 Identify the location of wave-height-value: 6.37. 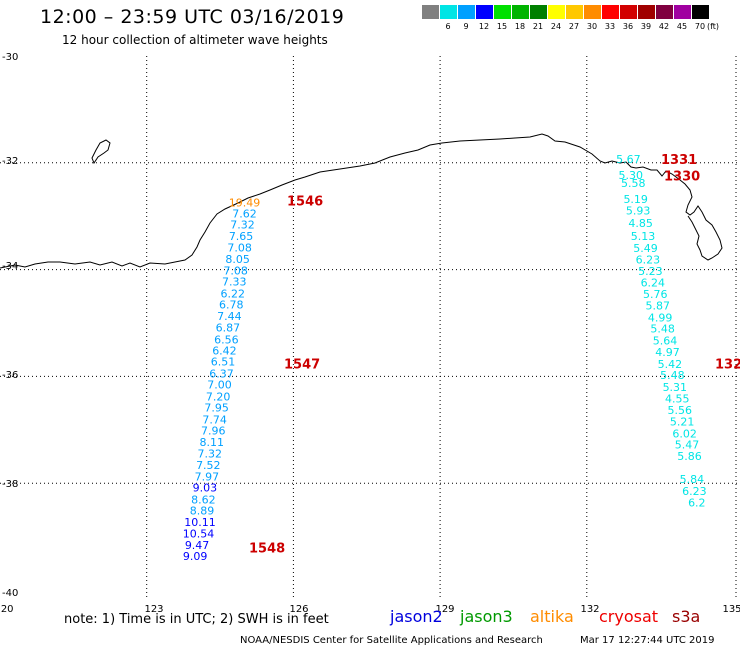
(221, 373).